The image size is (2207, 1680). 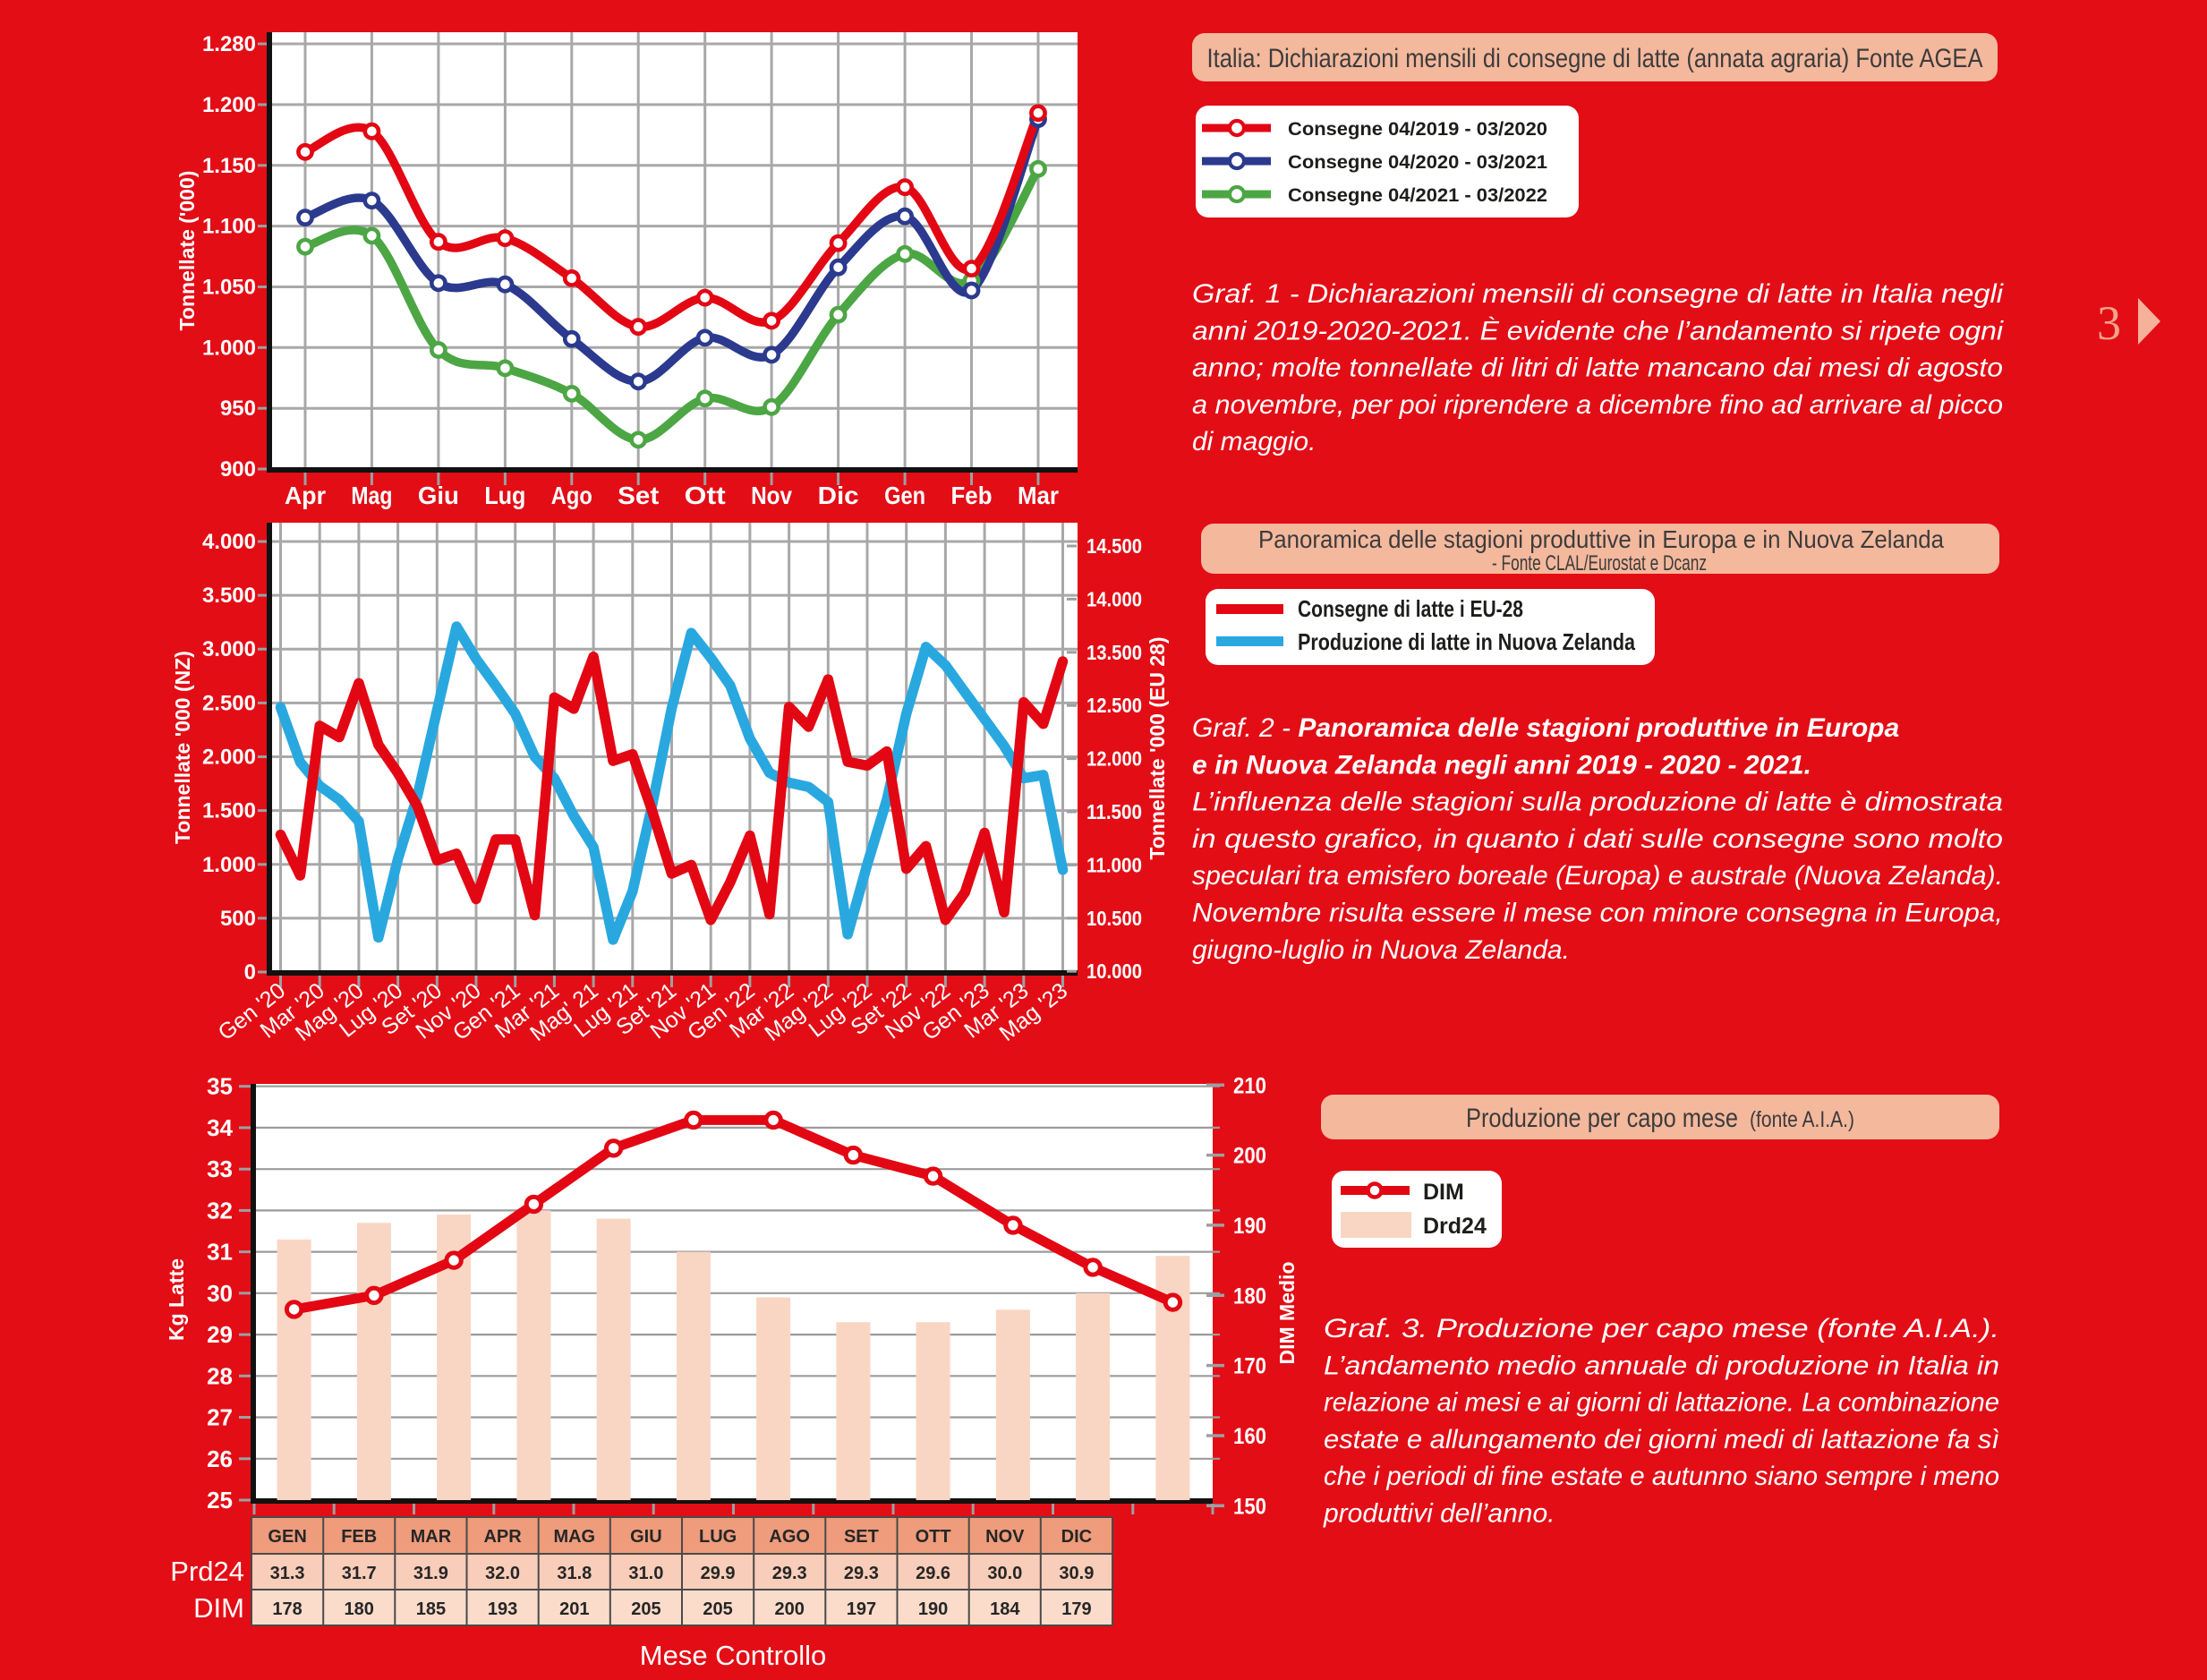 What do you see at coordinates (1249, 1366) in the screenshot?
I see `svg-text: 170` at bounding box center [1249, 1366].